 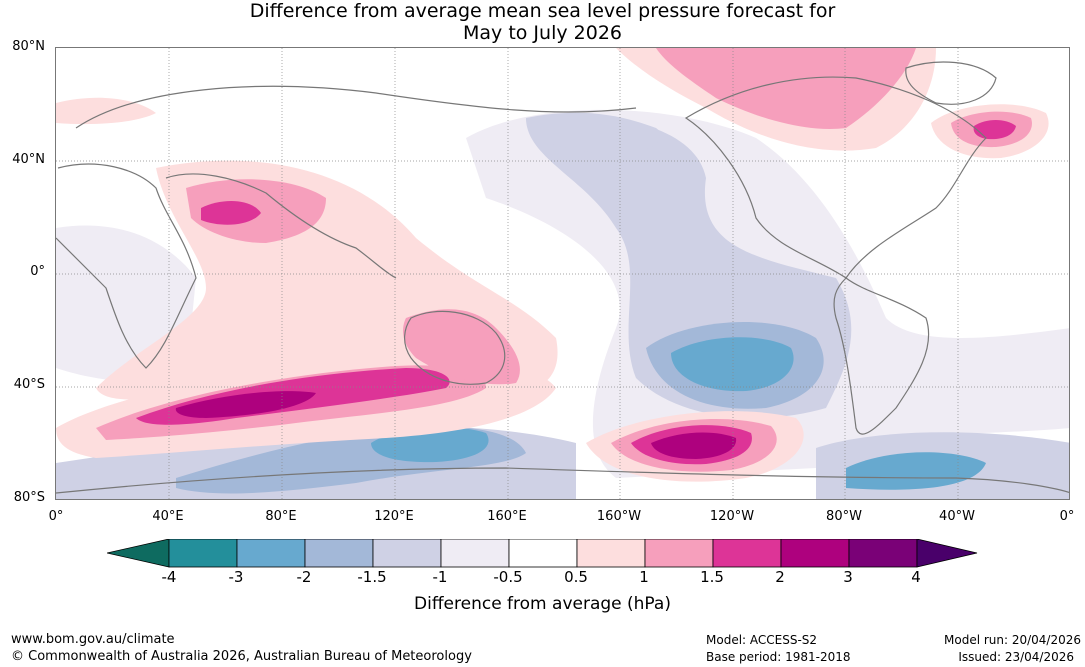 What do you see at coordinates (594, 133) in the screenshot?
I see `anomaly-neg-1-north-pacific` at bounding box center [594, 133].